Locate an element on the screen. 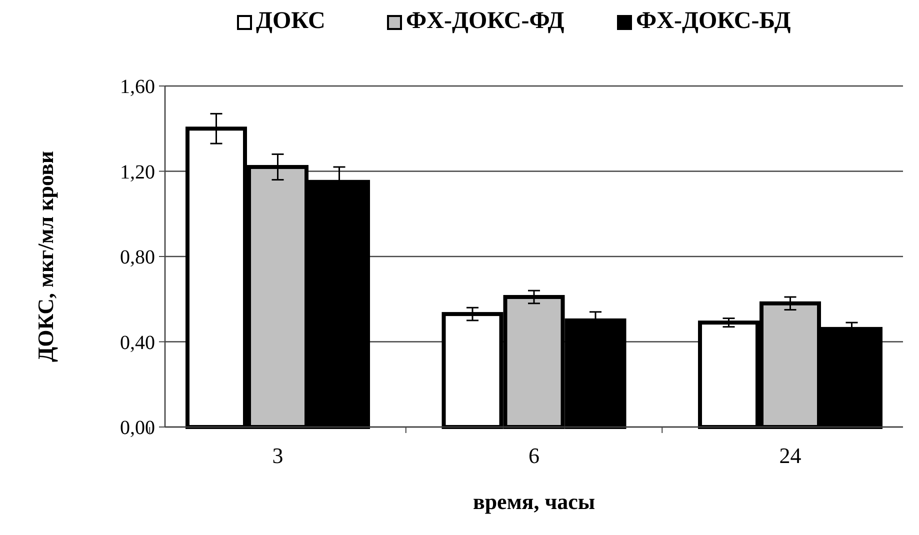  legend-label: ДОКС is located at coordinates (291, 21).